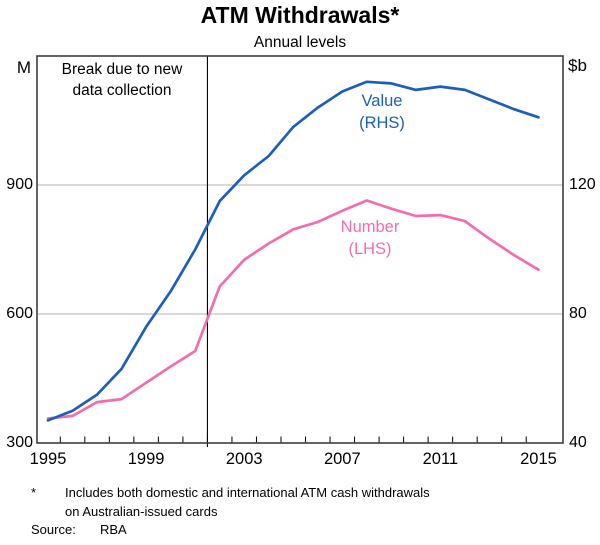 The width and height of the screenshot is (600, 545). I want to click on left-axis-tick-label: 300, so click(19, 442).